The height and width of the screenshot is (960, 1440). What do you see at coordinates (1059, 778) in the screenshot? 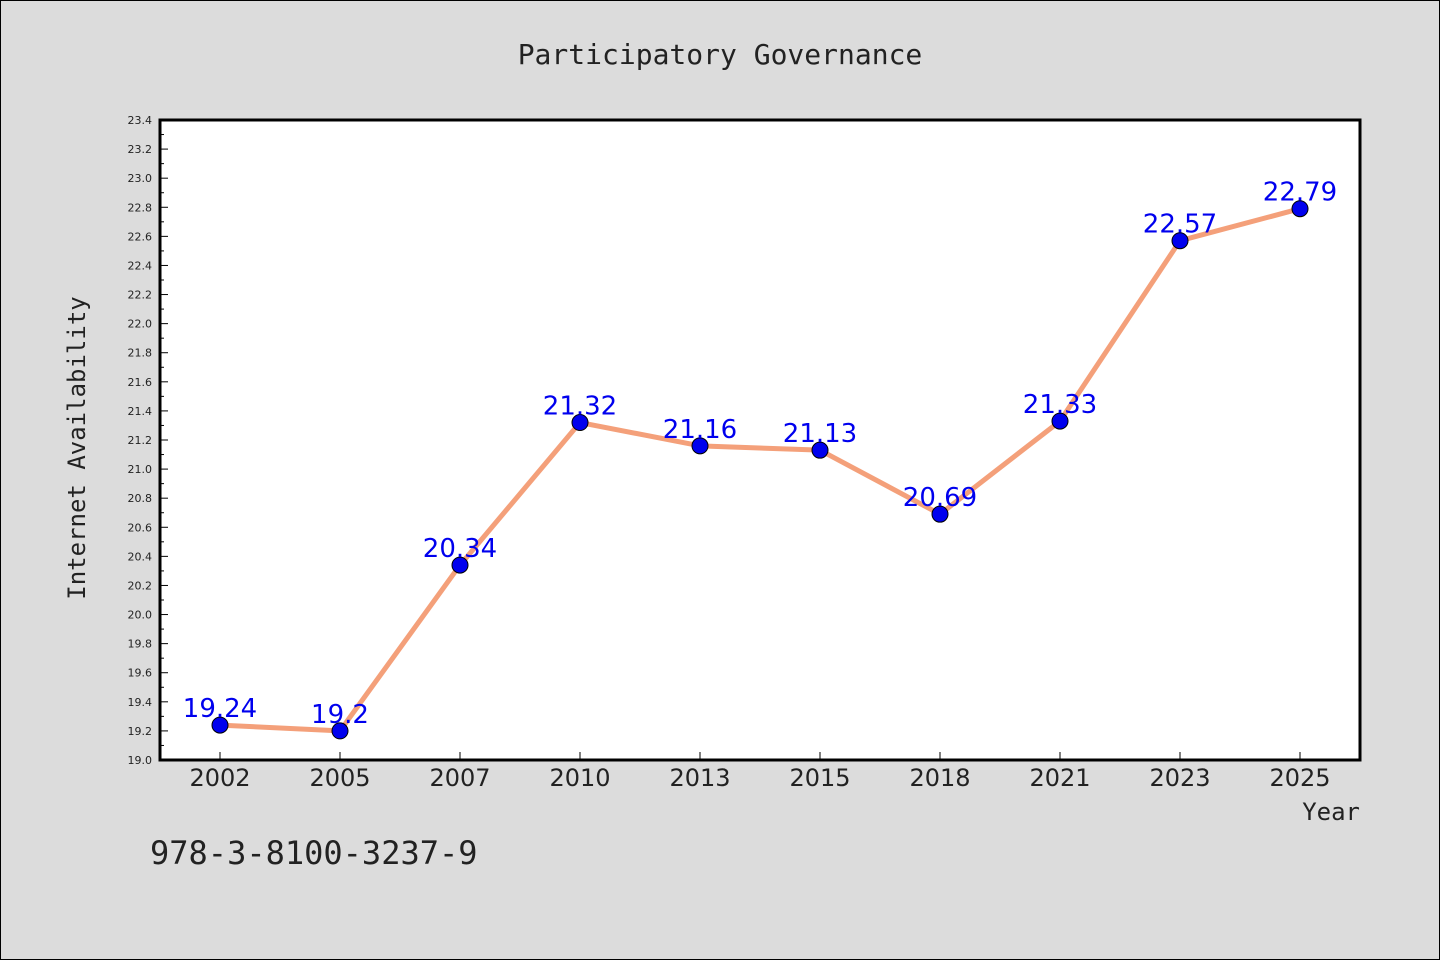
I see `x-tick-label: 2021` at bounding box center [1059, 778].